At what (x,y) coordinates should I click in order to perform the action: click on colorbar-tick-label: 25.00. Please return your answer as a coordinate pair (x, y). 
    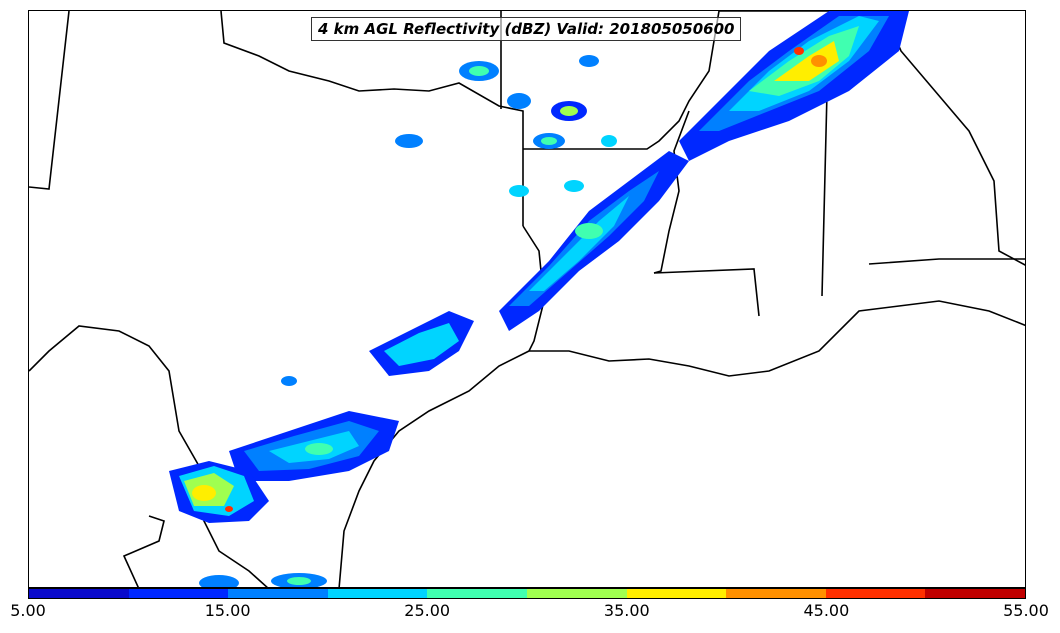
    Looking at the image, I should click on (427, 610).